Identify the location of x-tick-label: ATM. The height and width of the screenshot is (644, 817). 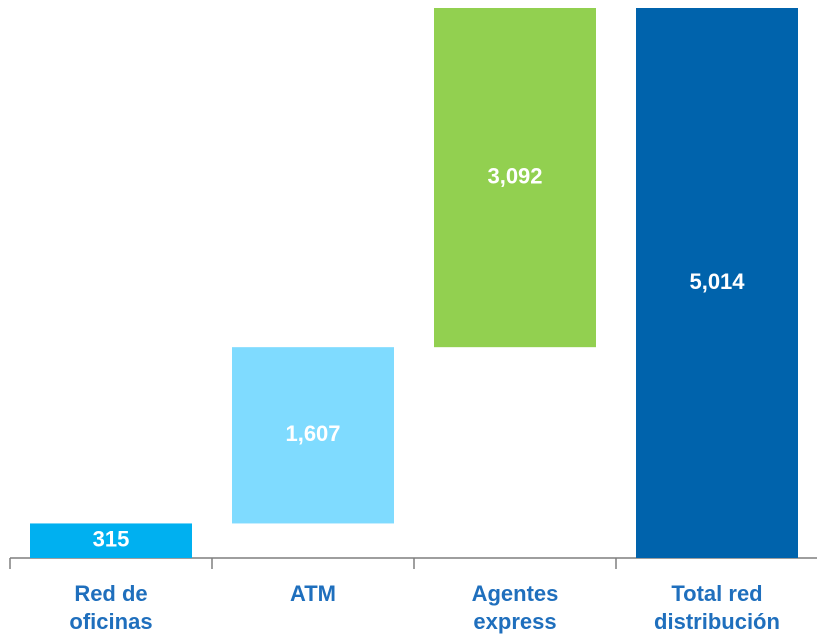
(313, 593).